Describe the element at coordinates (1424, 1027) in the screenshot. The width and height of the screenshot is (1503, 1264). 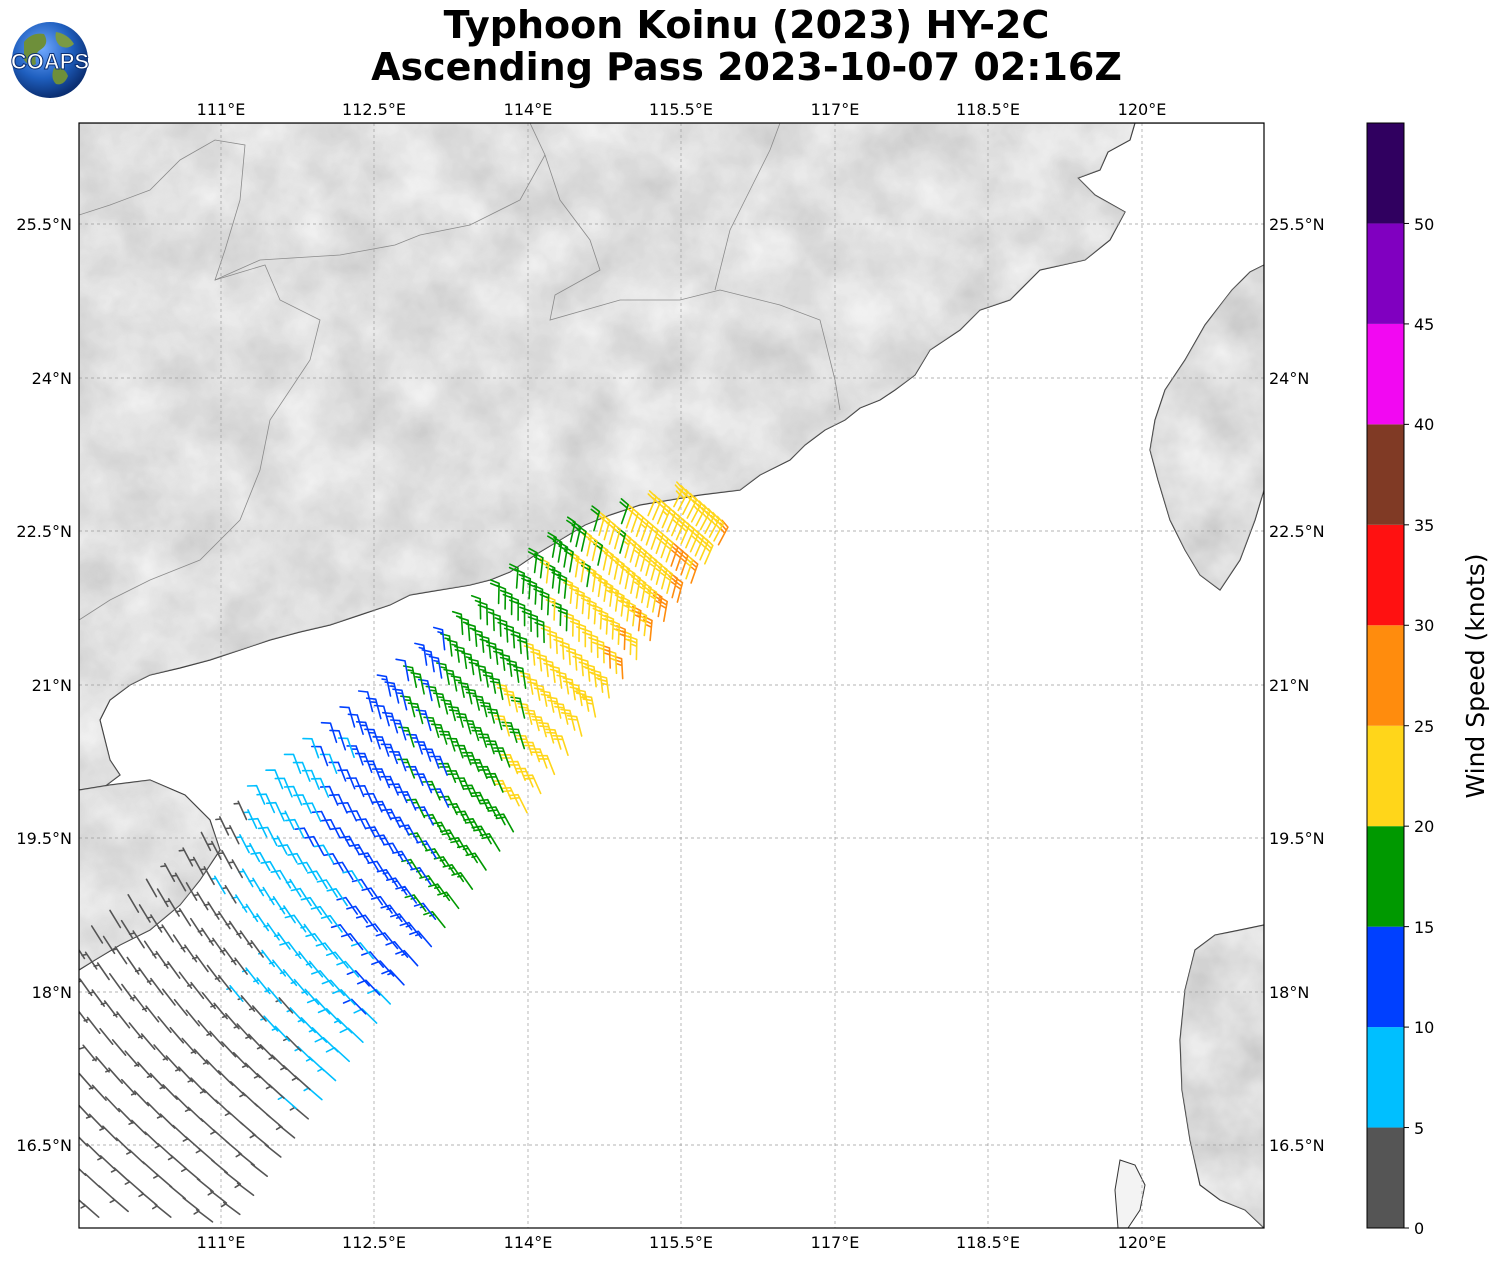
I see `colorbar-tick: 10` at that location.